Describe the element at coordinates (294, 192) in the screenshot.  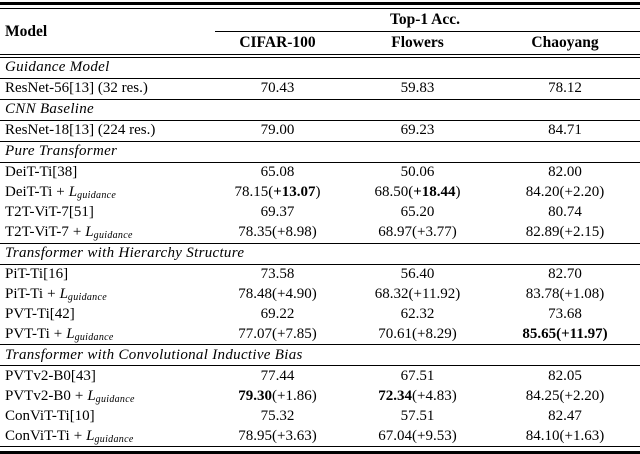
I see `accuracy-gain: +13.07` at that location.